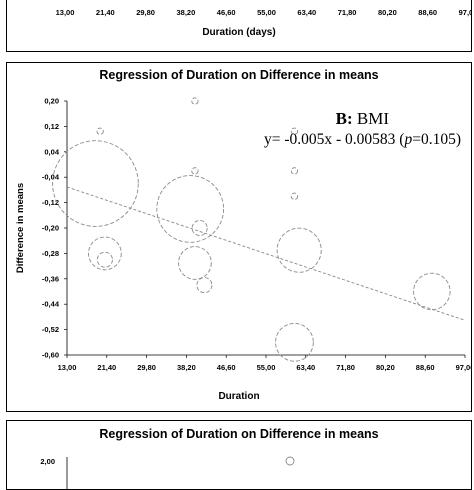 The width and height of the screenshot is (474, 490). I want to click on x-tick-label: 13,00, so click(67, 367).